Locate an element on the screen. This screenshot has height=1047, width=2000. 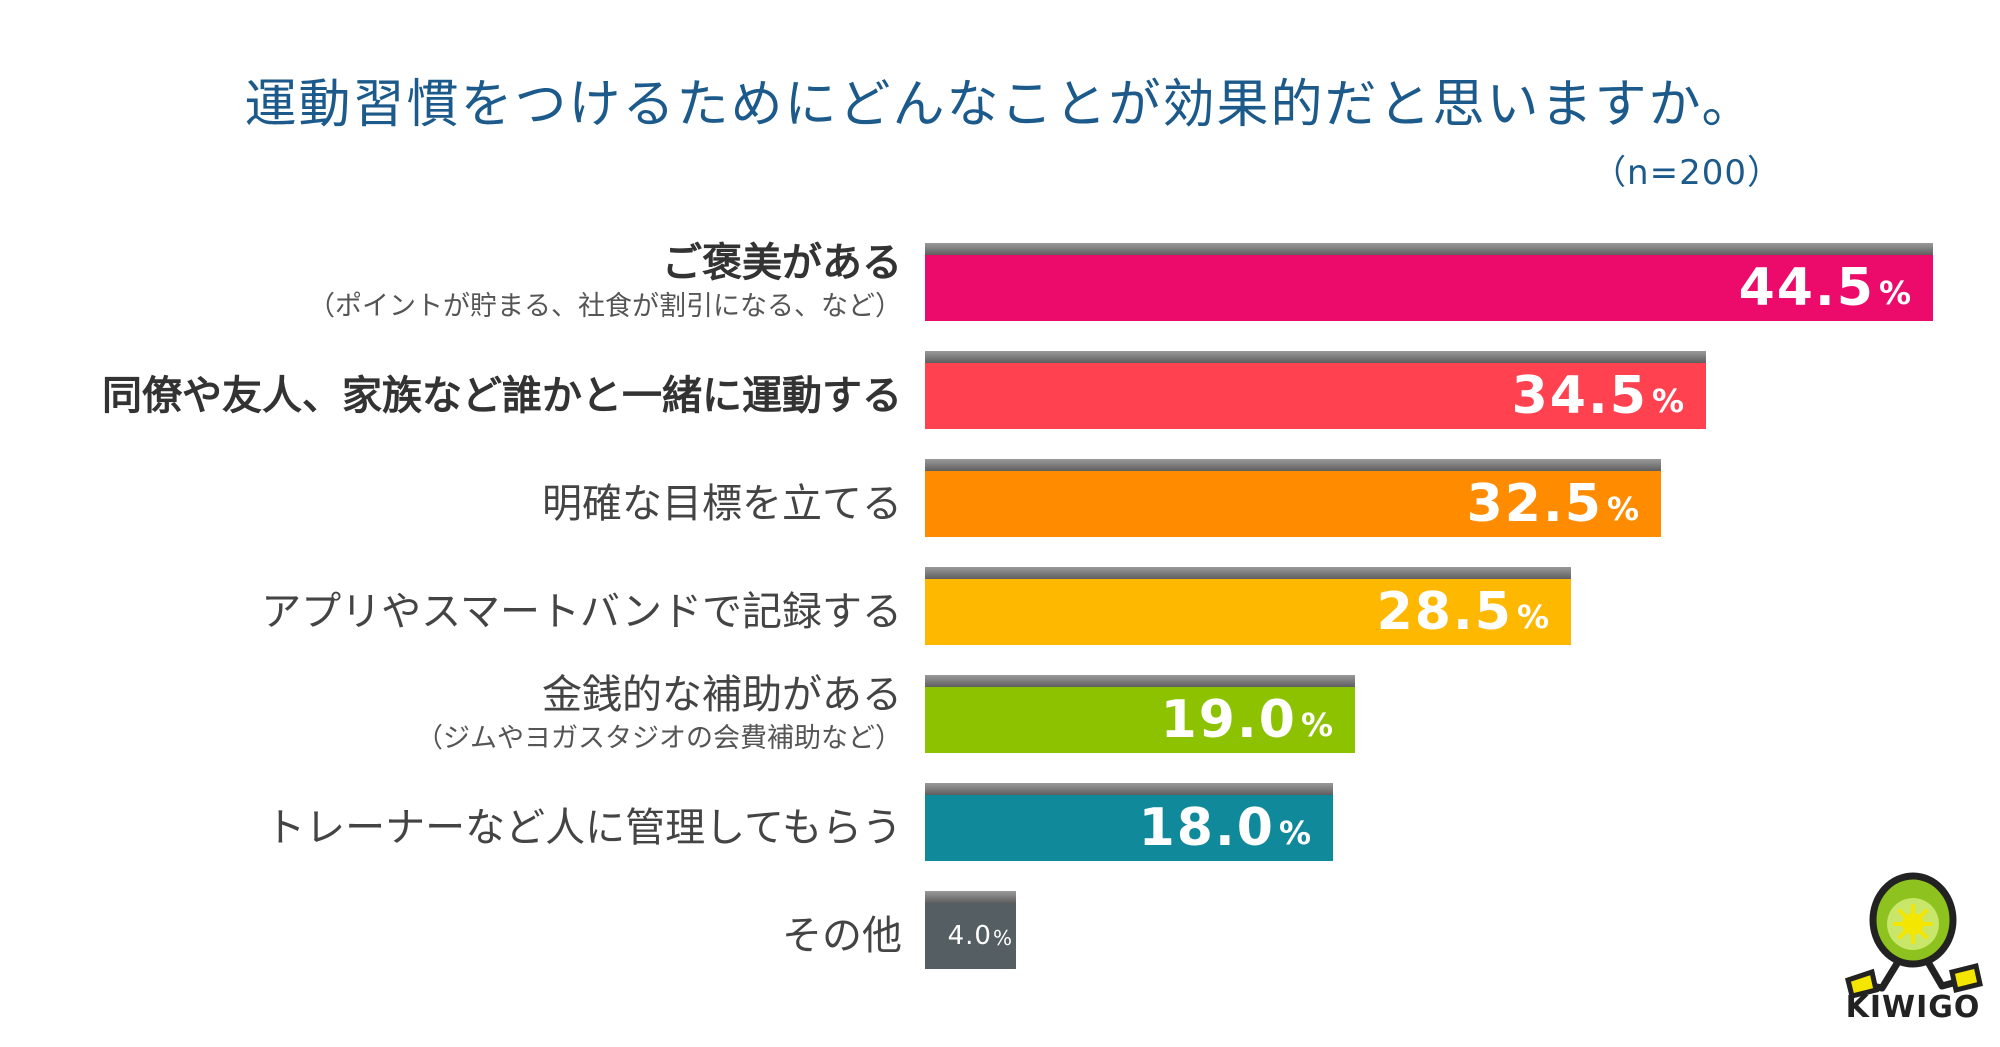
bar: 44.5% is located at coordinates (1429, 288).